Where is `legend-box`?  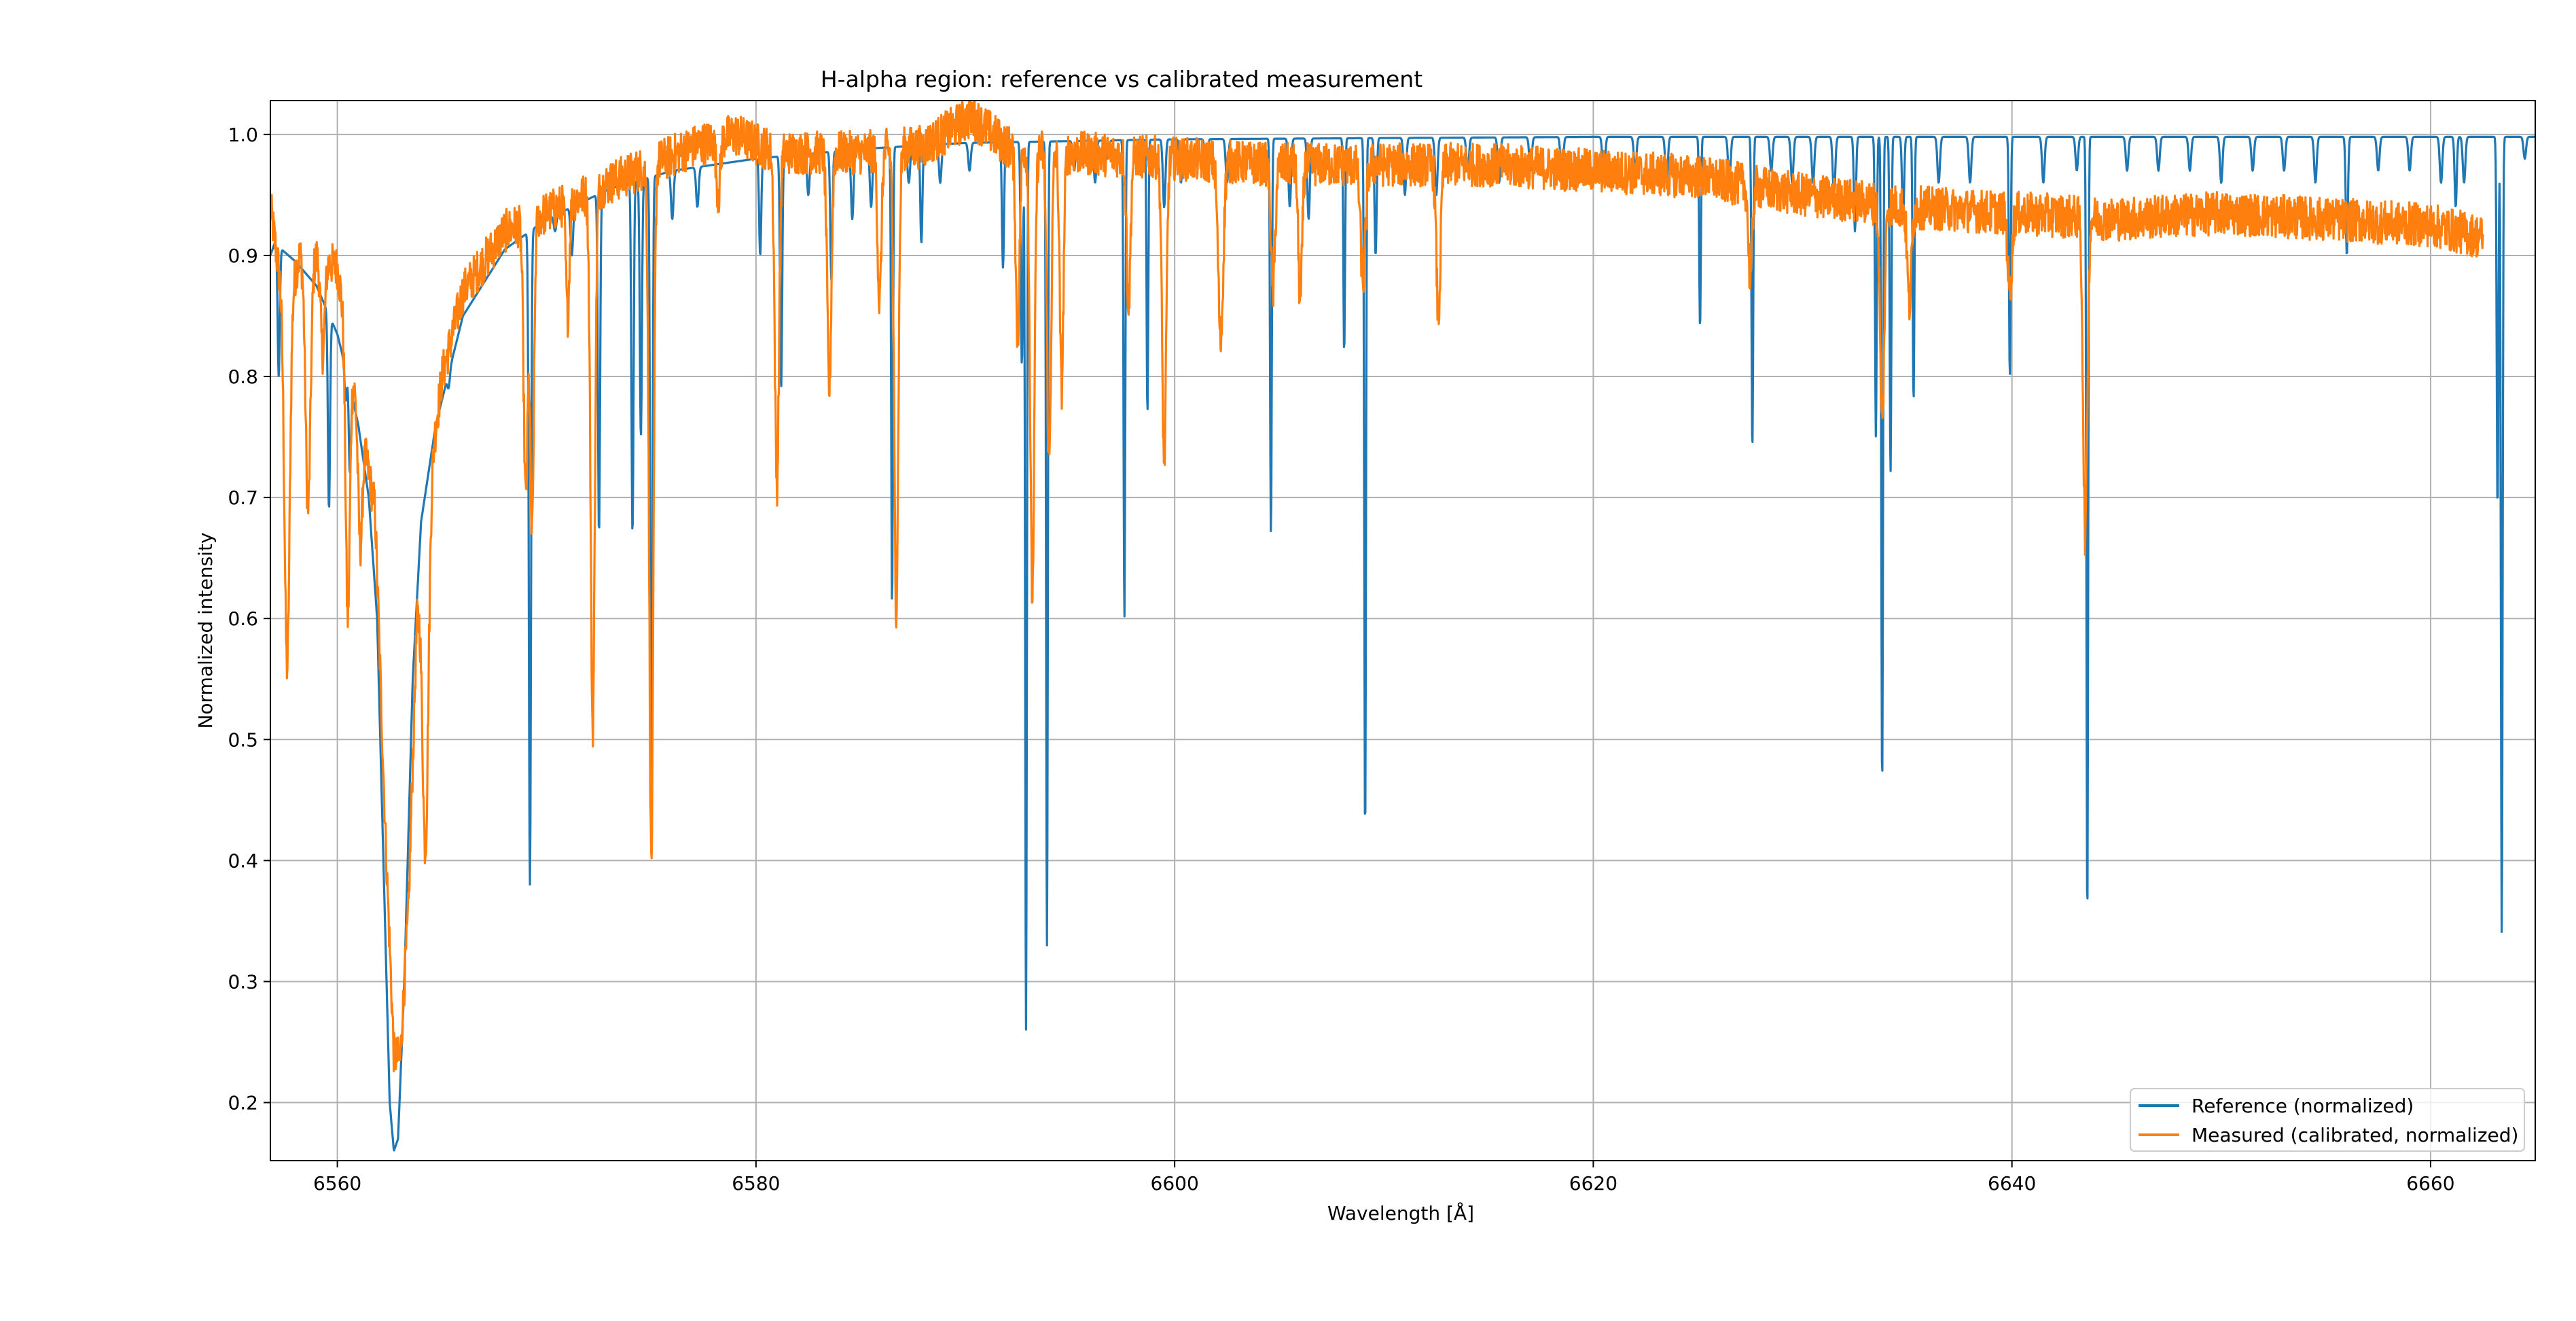
legend-box is located at coordinates (2327, 1120).